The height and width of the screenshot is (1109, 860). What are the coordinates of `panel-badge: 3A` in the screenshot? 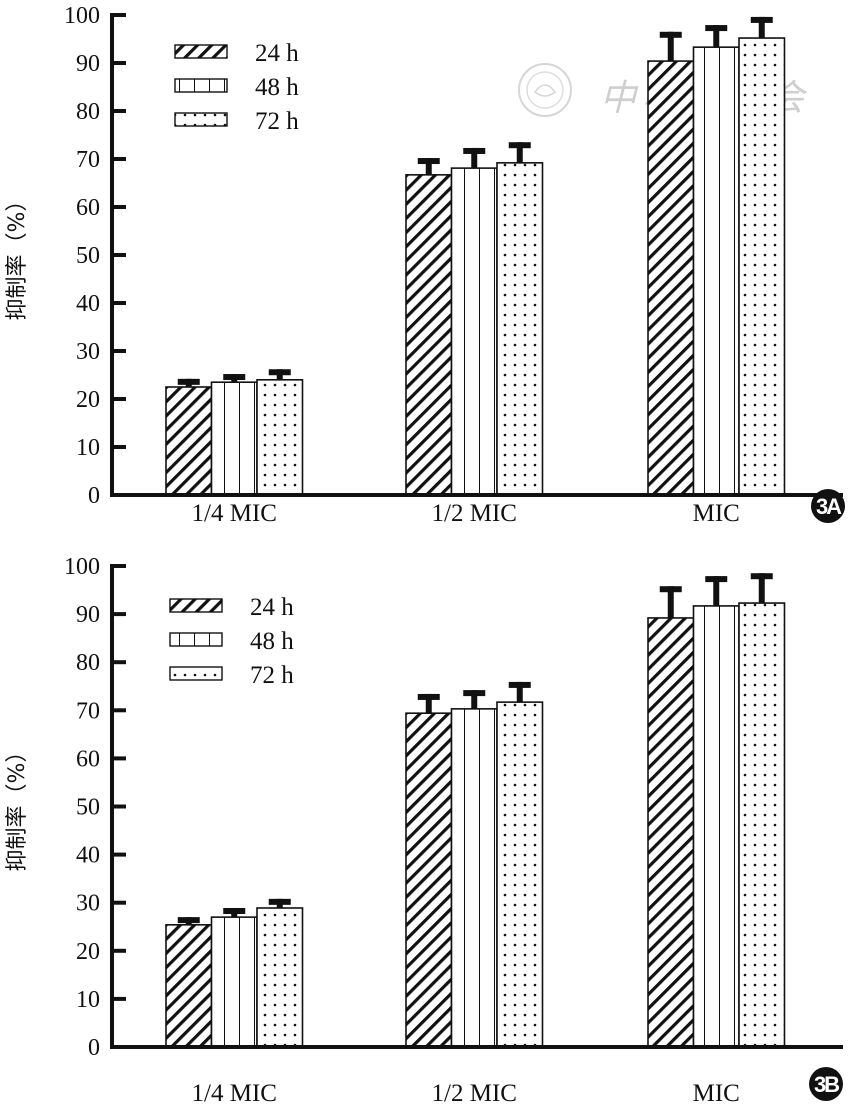 It's located at (828, 506).